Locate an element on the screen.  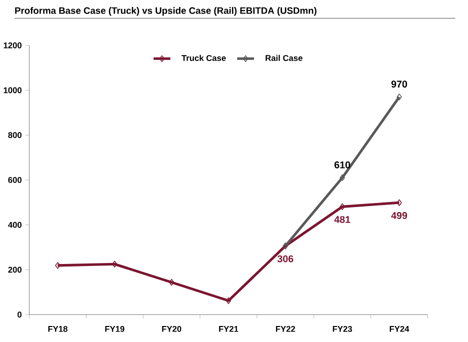
data-label: 481 is located at coordinates (342, 219).